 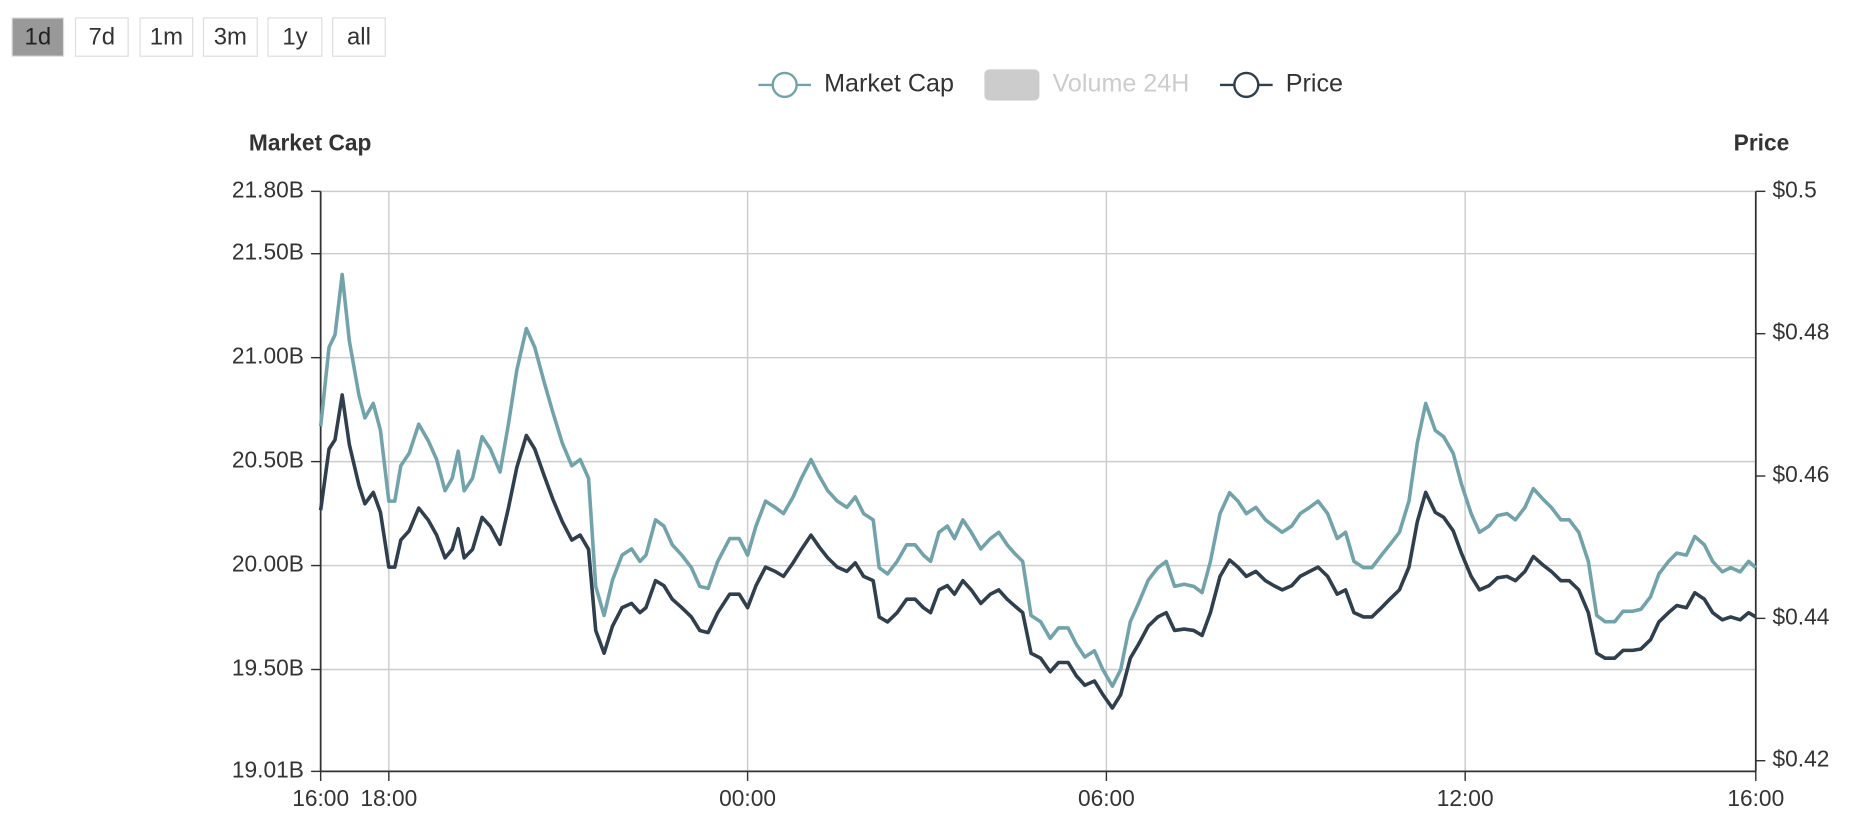 I want to click on range-button-label: 3m, so click(x=230, y=37).